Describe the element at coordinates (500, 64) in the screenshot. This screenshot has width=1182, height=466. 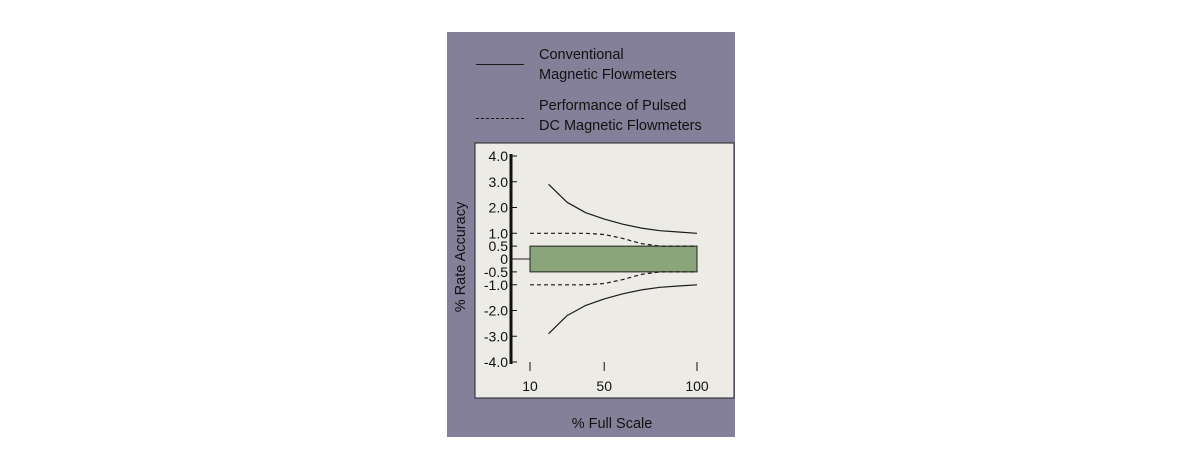
I see `legend-solid-line-swatch` at that location.